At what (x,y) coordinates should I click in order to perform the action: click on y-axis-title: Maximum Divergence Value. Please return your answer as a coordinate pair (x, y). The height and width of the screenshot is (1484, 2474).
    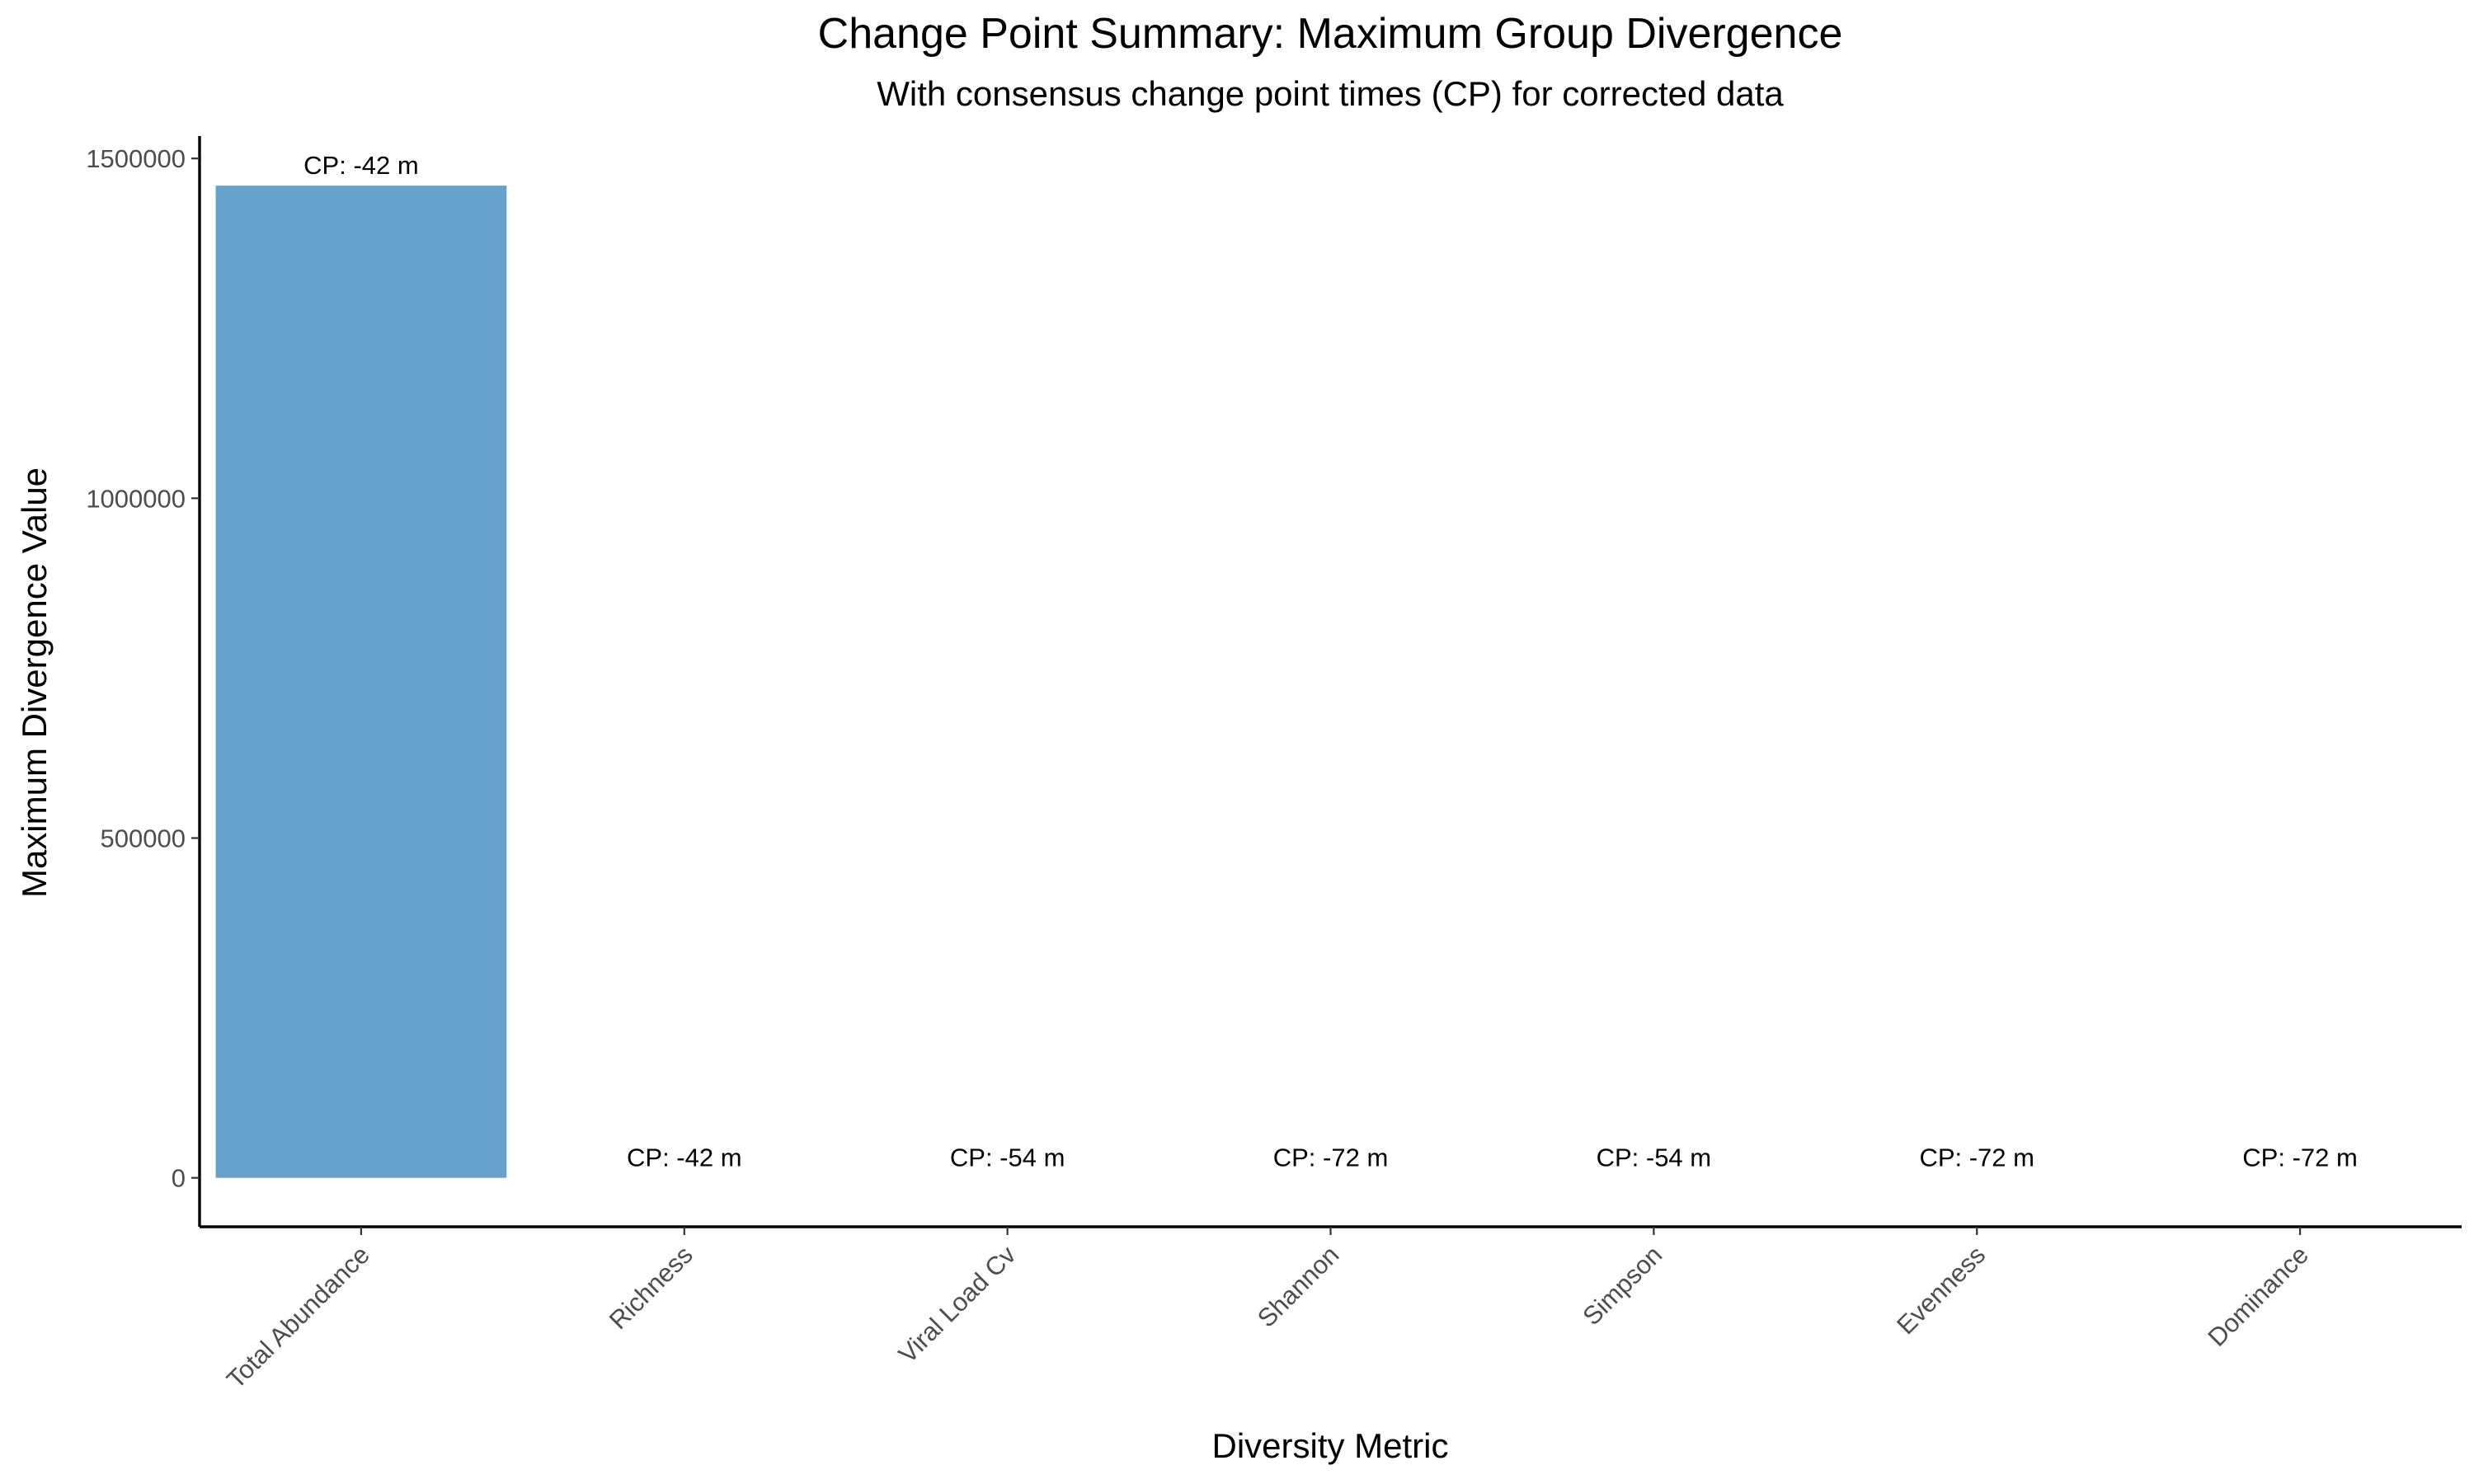
    Looking at the image, I should click on (34, 682).